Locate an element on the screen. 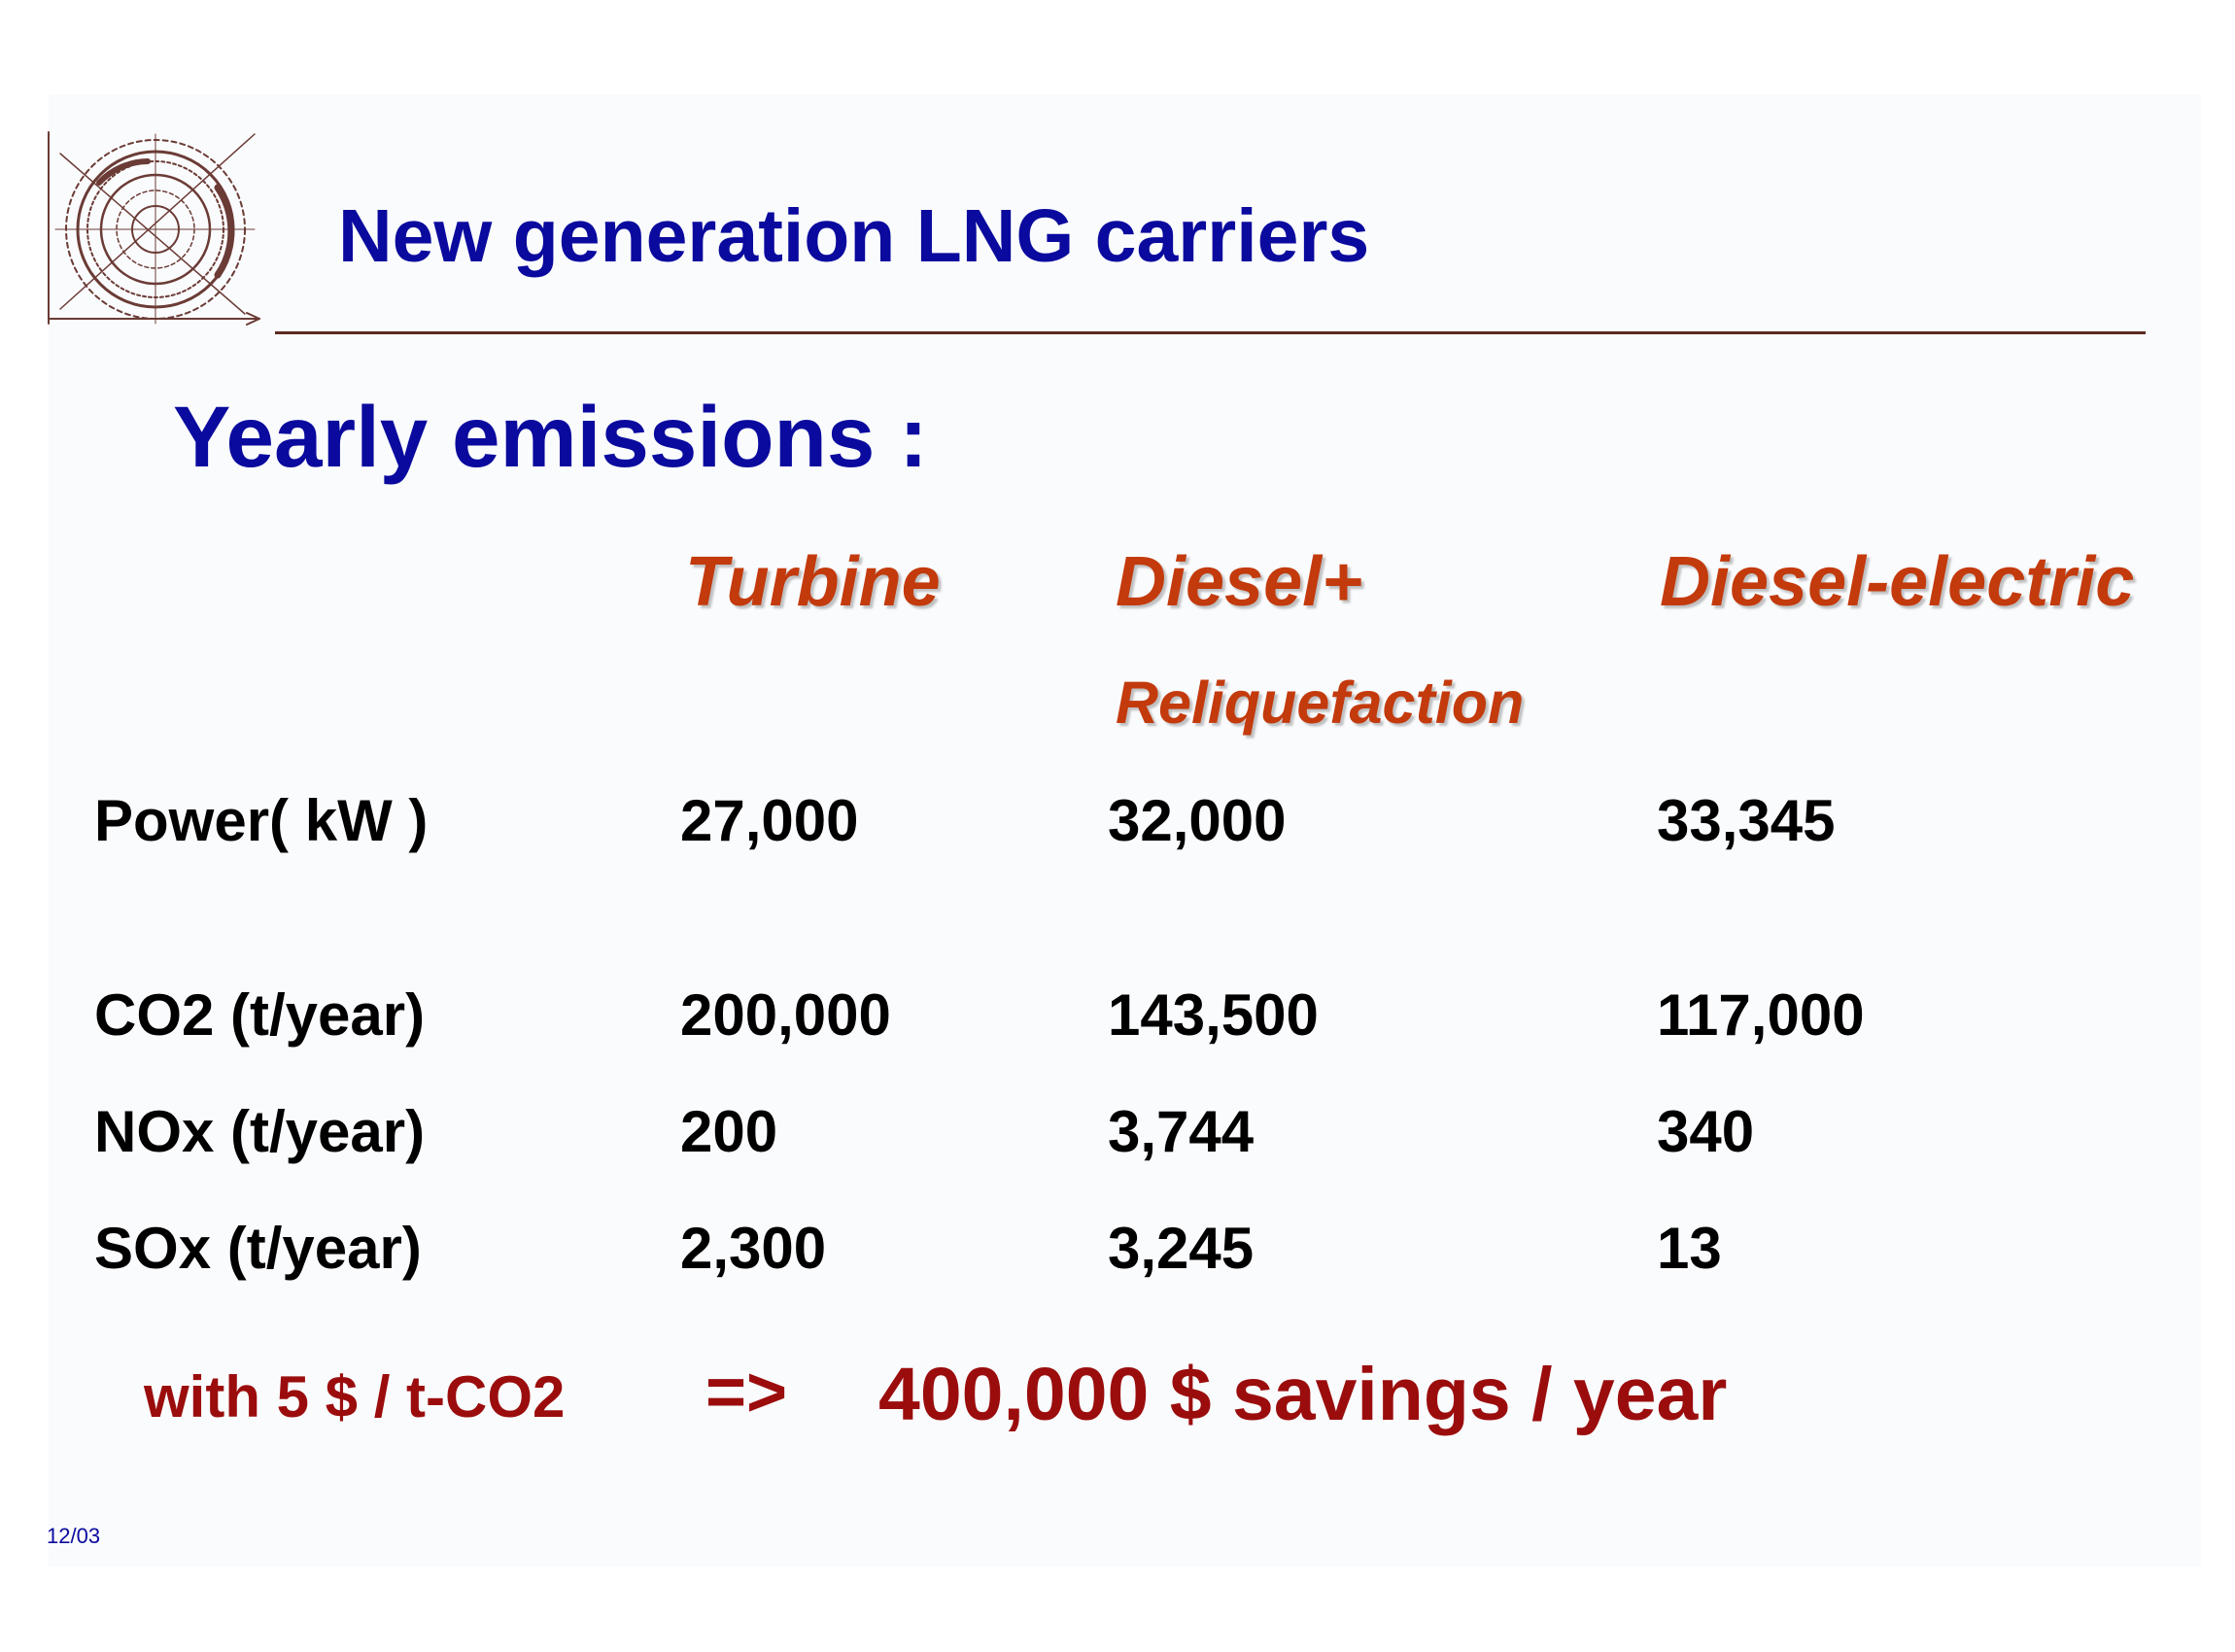 This screenshot has width=2235, height=1652. title-divider is located at coordinates (1210, 332).